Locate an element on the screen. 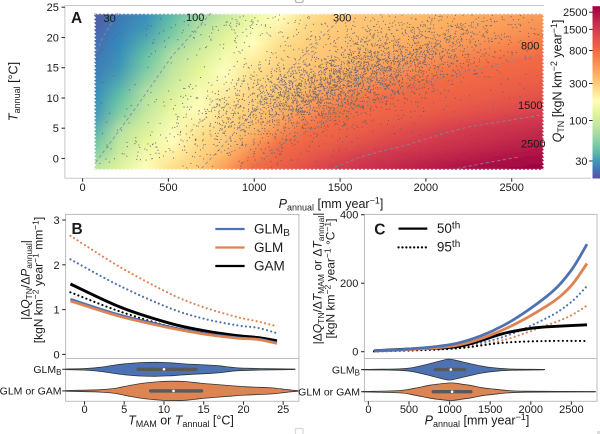  svg-text: [kgN km−2 year−1 mm−1] is located at coordinates (38, 280).